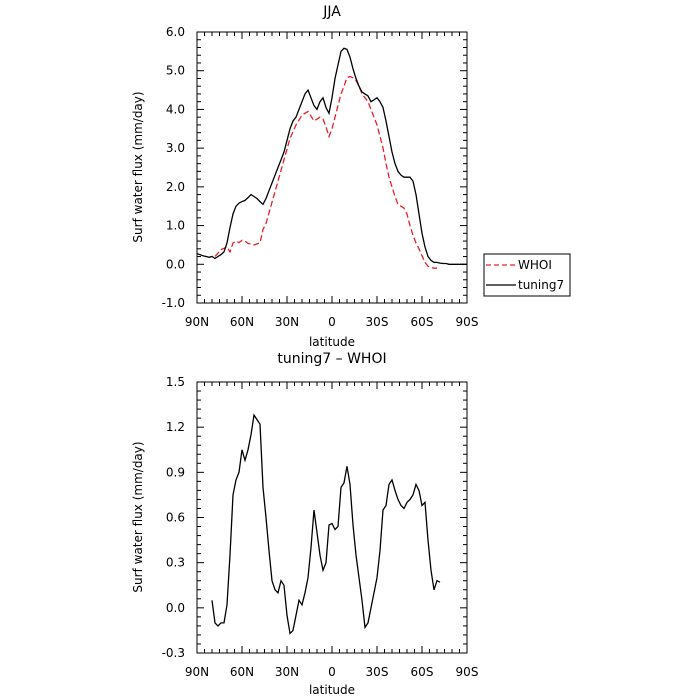 The height and width of the screenshot is (700, 700). I want to click on y-tick-label: 1.5, so click(175, 382).